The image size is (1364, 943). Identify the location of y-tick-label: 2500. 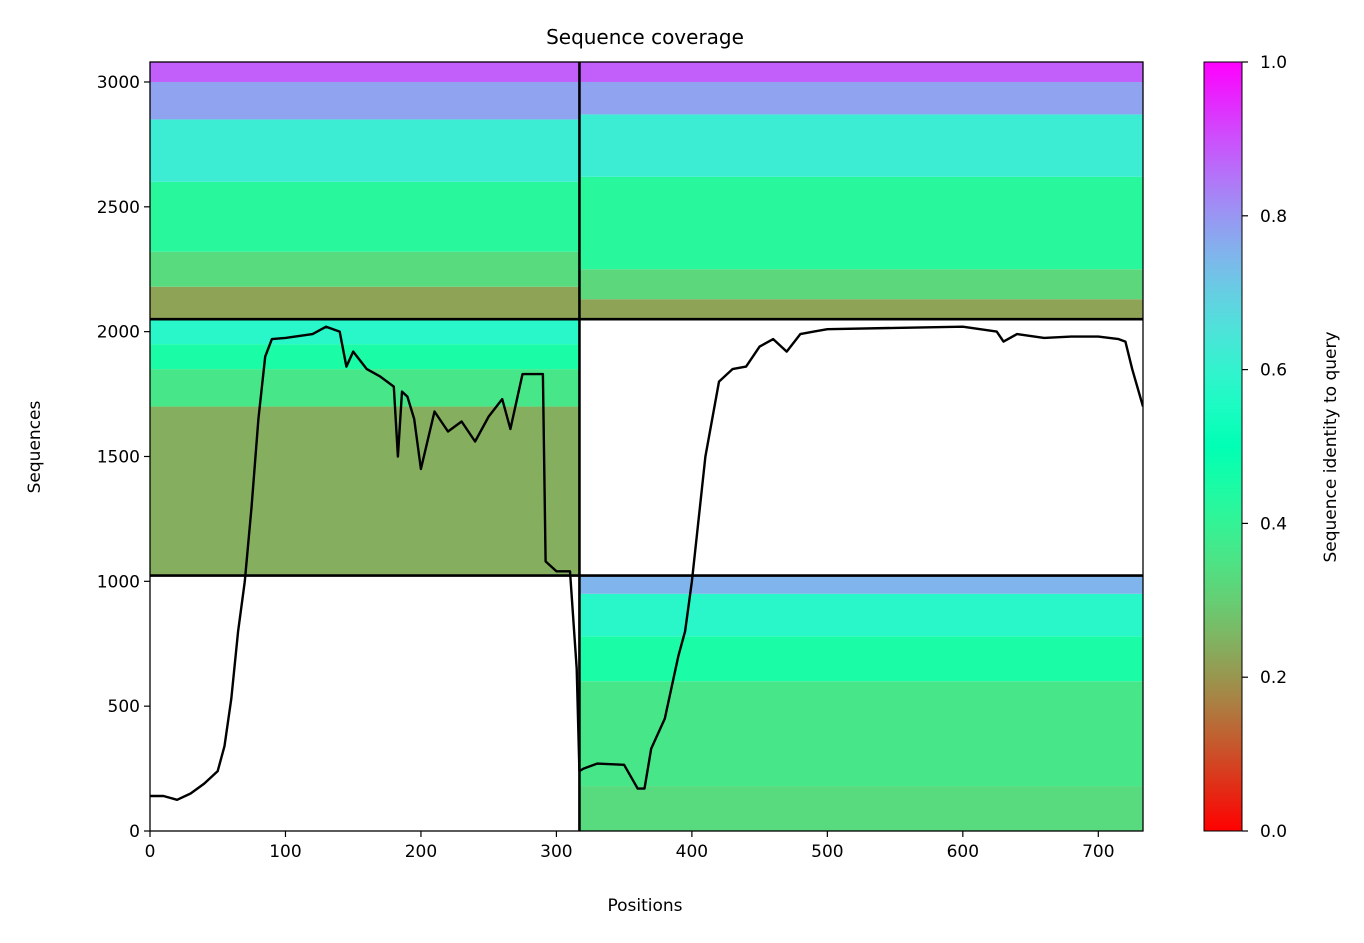
(118, 208).